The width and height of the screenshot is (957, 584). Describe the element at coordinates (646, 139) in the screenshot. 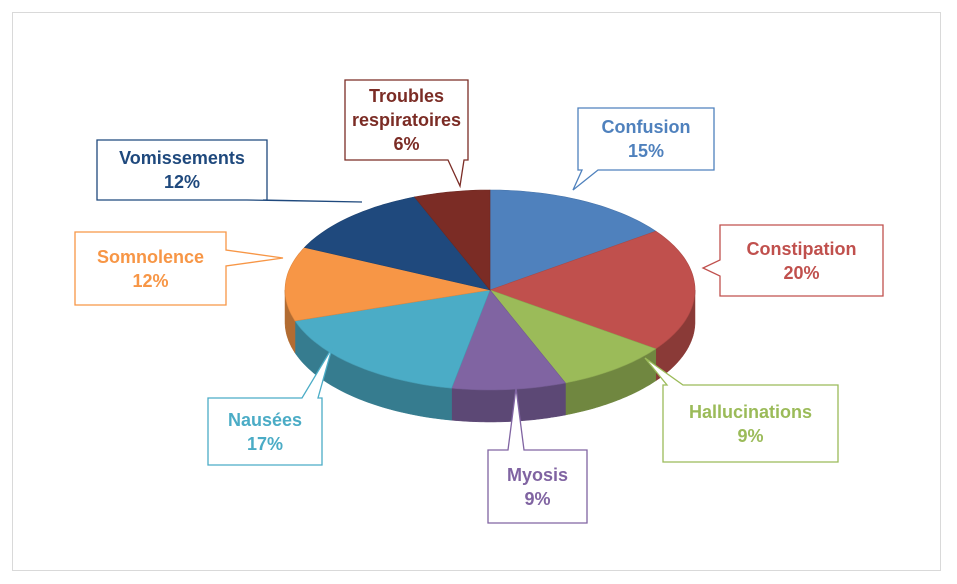

I see `callout-label: Confusion 15%` at that location.